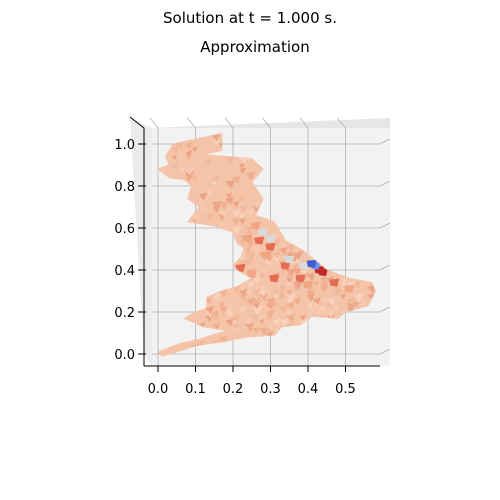 Image resolution: width=500 pixels, height=500 pixels. Describe the element at coordinates (250, 18) in the screenshot. I see `figure-suptitle: Solution at t = 1.000 s.` at that location.